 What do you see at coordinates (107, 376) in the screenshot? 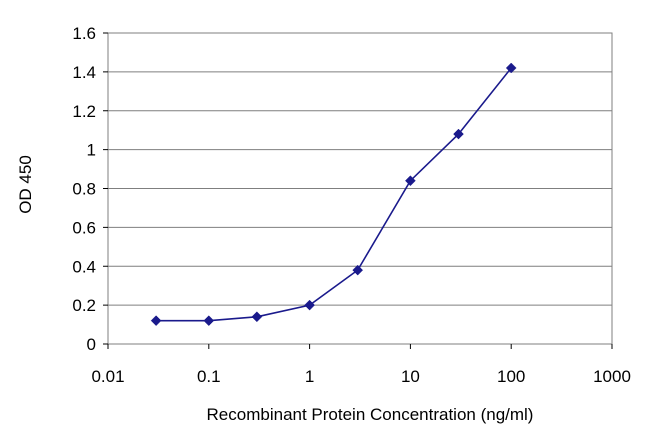
I see `x-tick-label: 0.01` at bounding box center [107, 376].